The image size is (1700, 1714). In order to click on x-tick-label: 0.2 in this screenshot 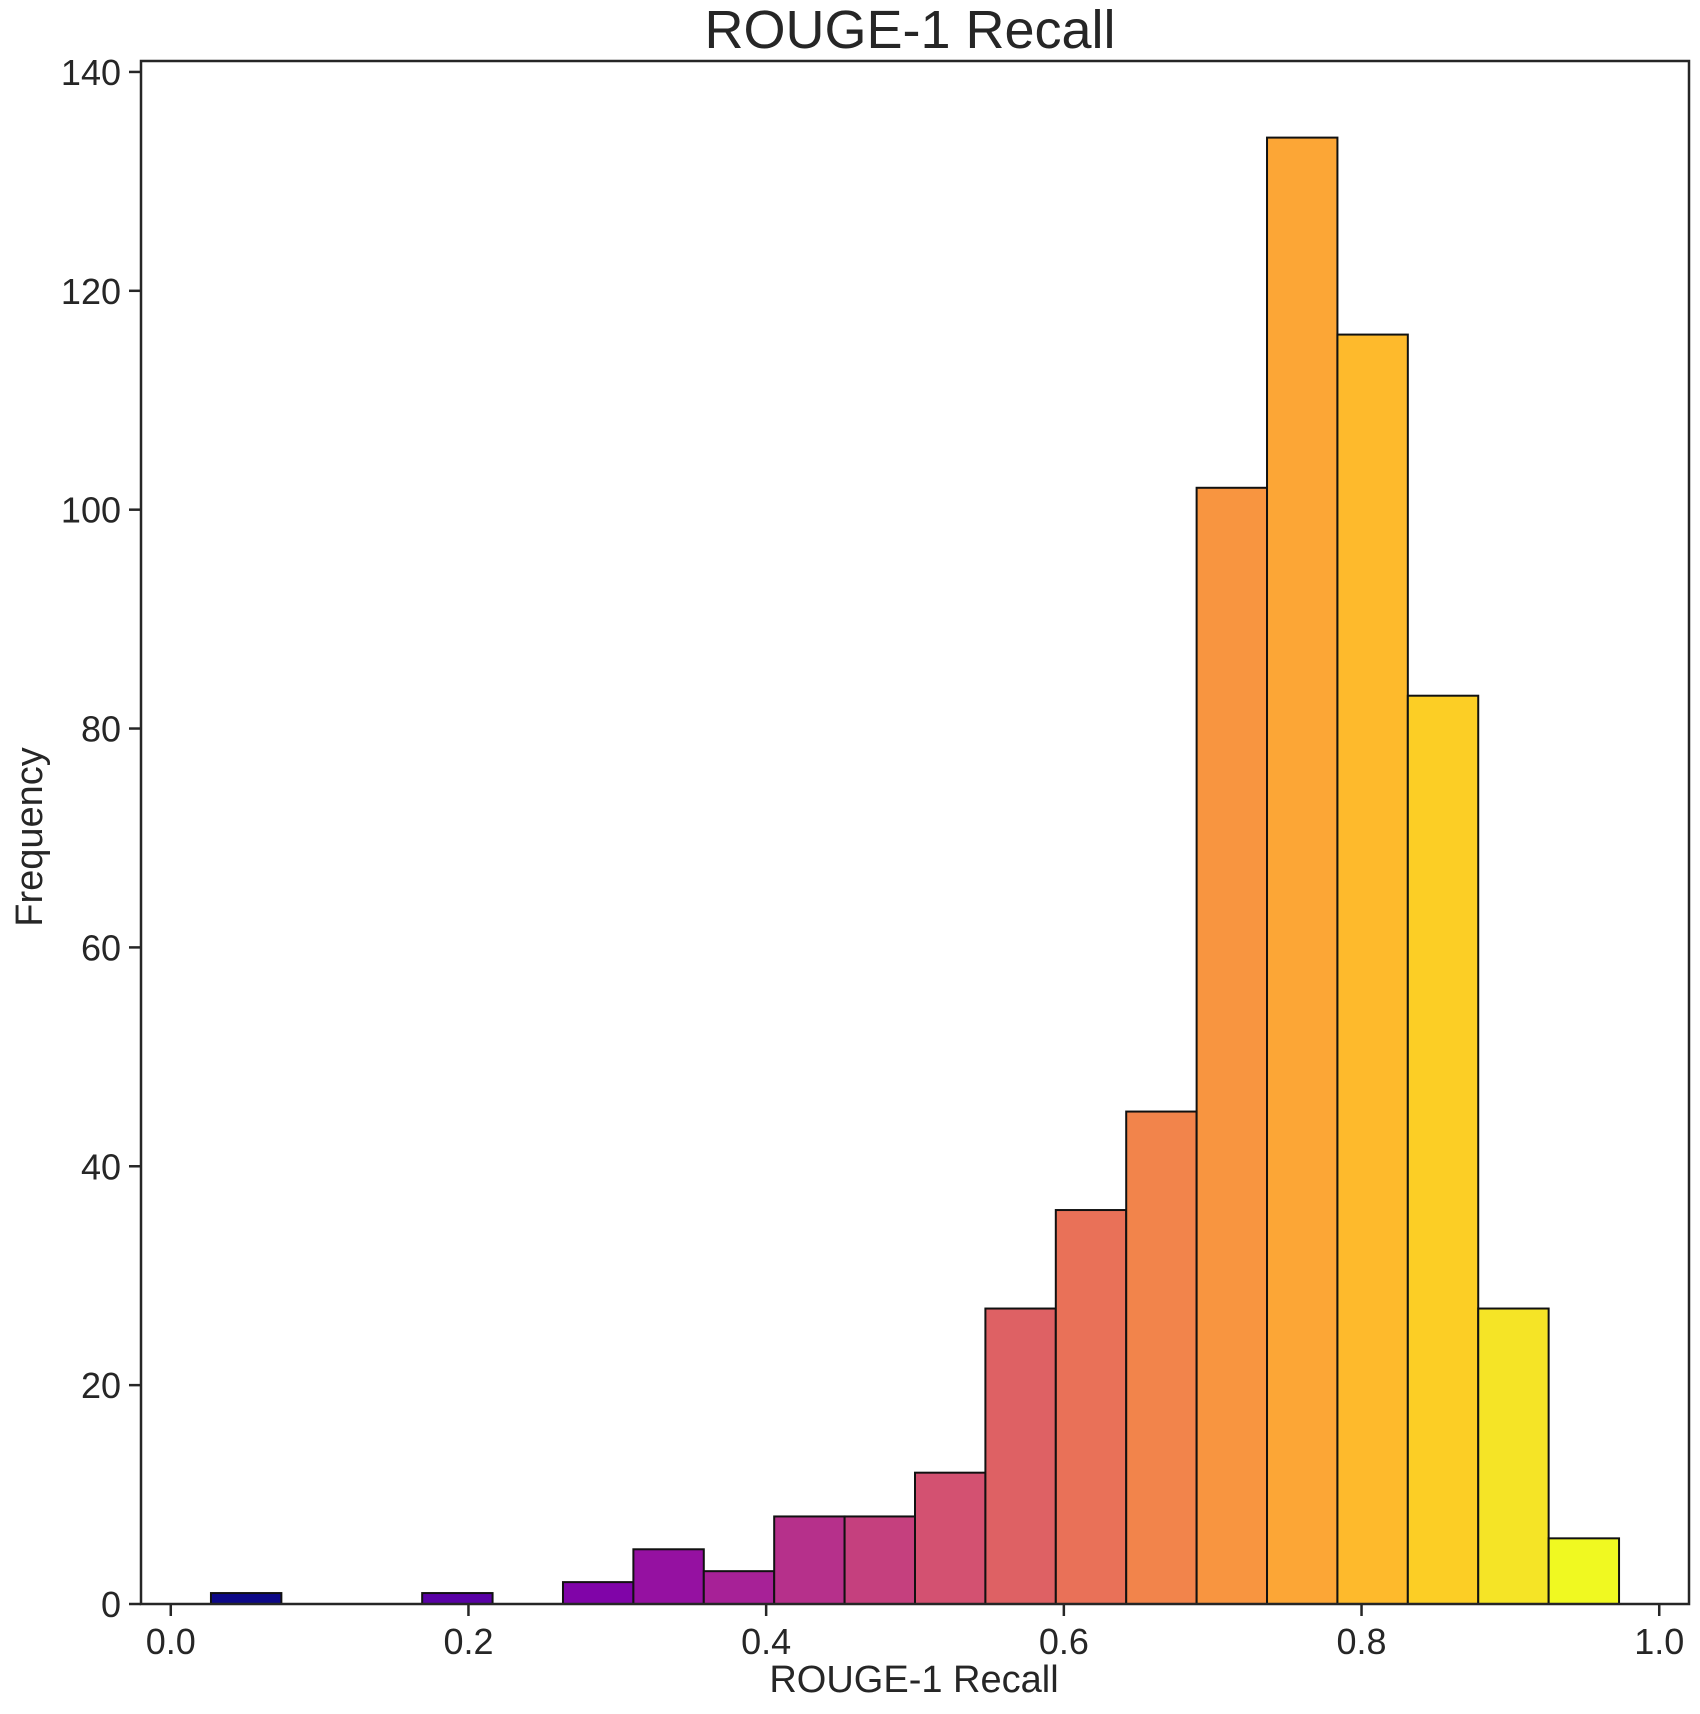, I will do `click(468, 1641)`.